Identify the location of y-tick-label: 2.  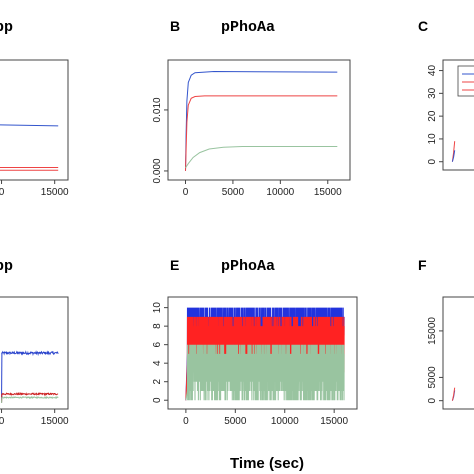
(157, 381).